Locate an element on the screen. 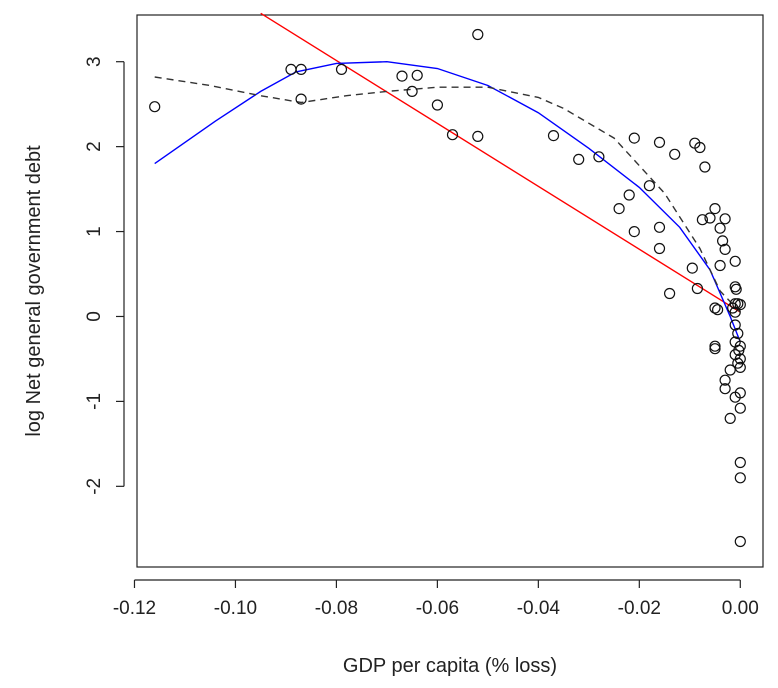 The height and width of the screenshot is (688, 778). y-tick-label: 3 is located at coordinates (94, 61).